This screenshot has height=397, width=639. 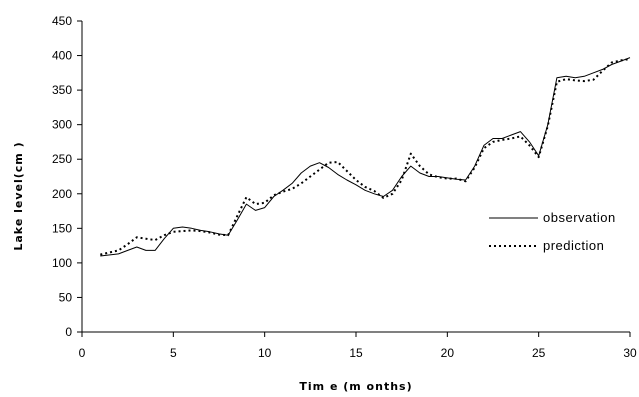 I want to click on legend-label-observation: observation, so click(x=579, y=217).